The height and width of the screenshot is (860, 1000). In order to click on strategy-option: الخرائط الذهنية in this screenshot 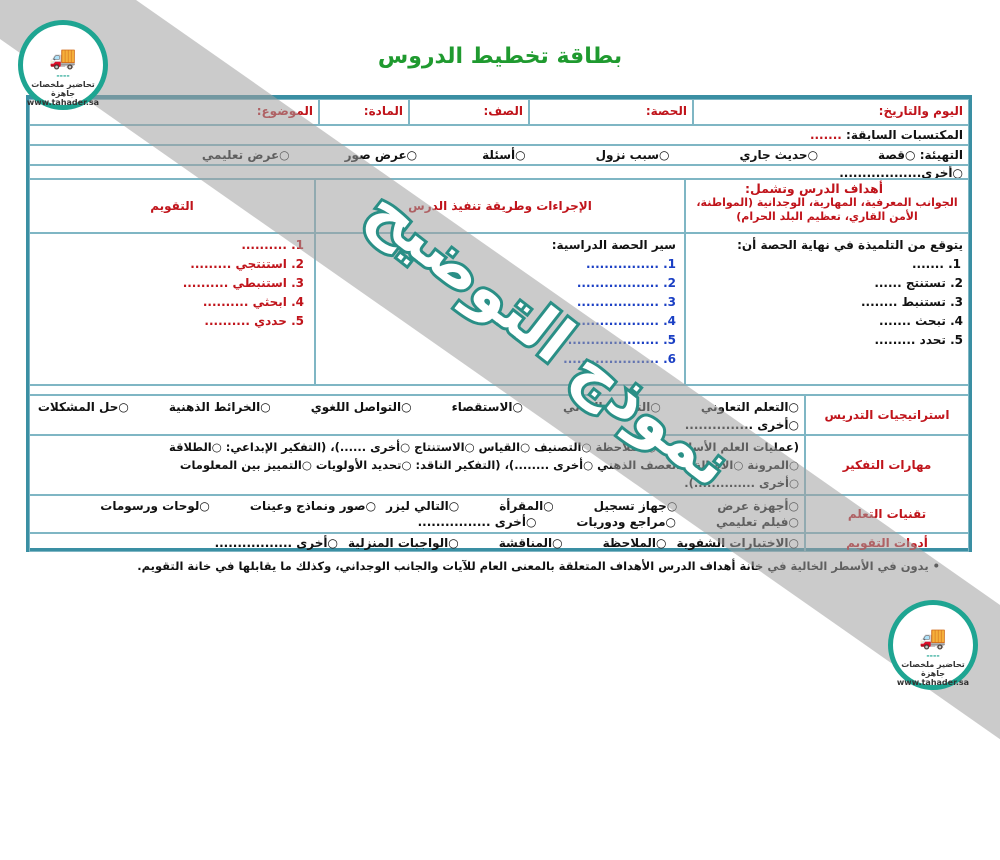, I will do `click(220, 407)`.